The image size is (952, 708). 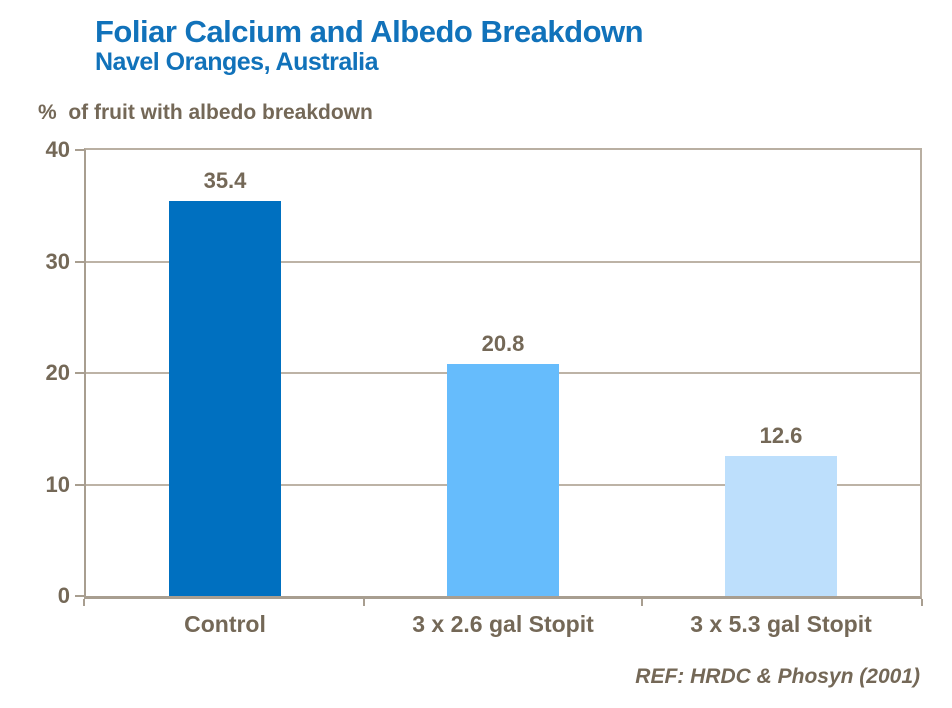 What do you see at coordinates (205, 112) in the screenshot?
I see `y-axis-label: % of fruit with albedo breakdown` at bounding box center [205, 112].